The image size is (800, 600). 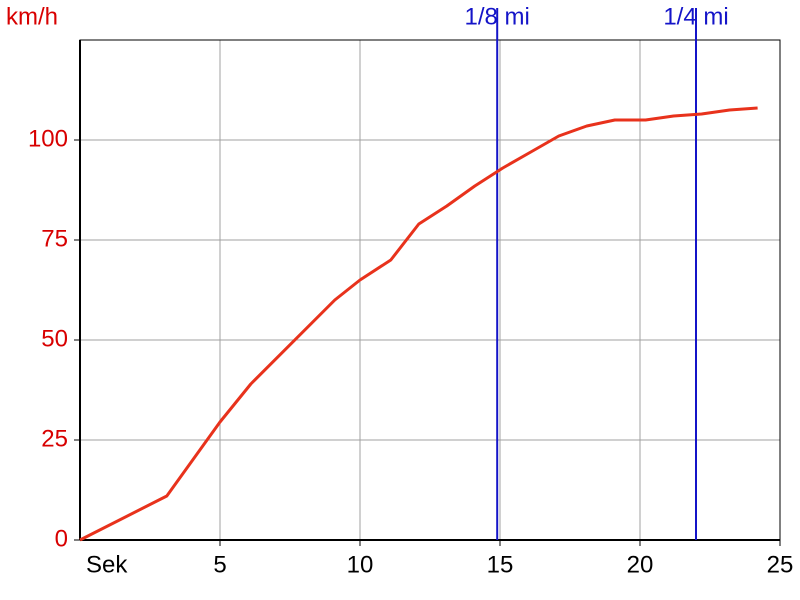 What do you see at coordinates (61, 538) in the screenshot?
I see `y-tick-label: 0` at bounding box center [61, 538].